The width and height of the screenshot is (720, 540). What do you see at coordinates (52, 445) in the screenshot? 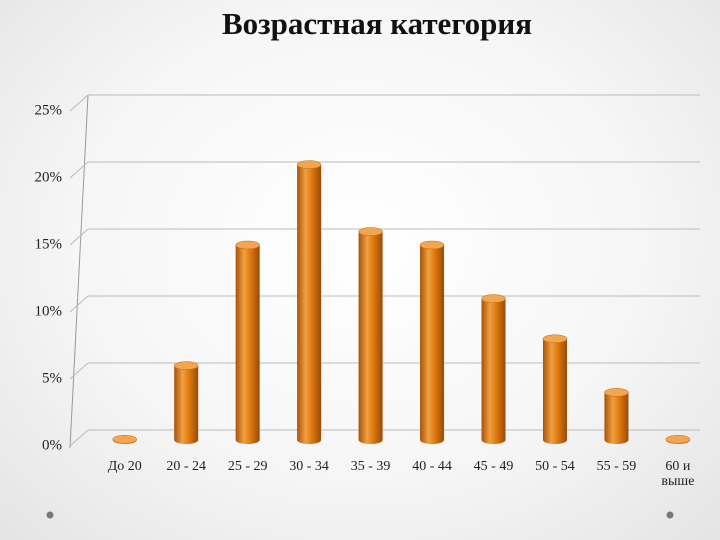
I see `y-tick-label: 0%` at bounding box center [52, 445].